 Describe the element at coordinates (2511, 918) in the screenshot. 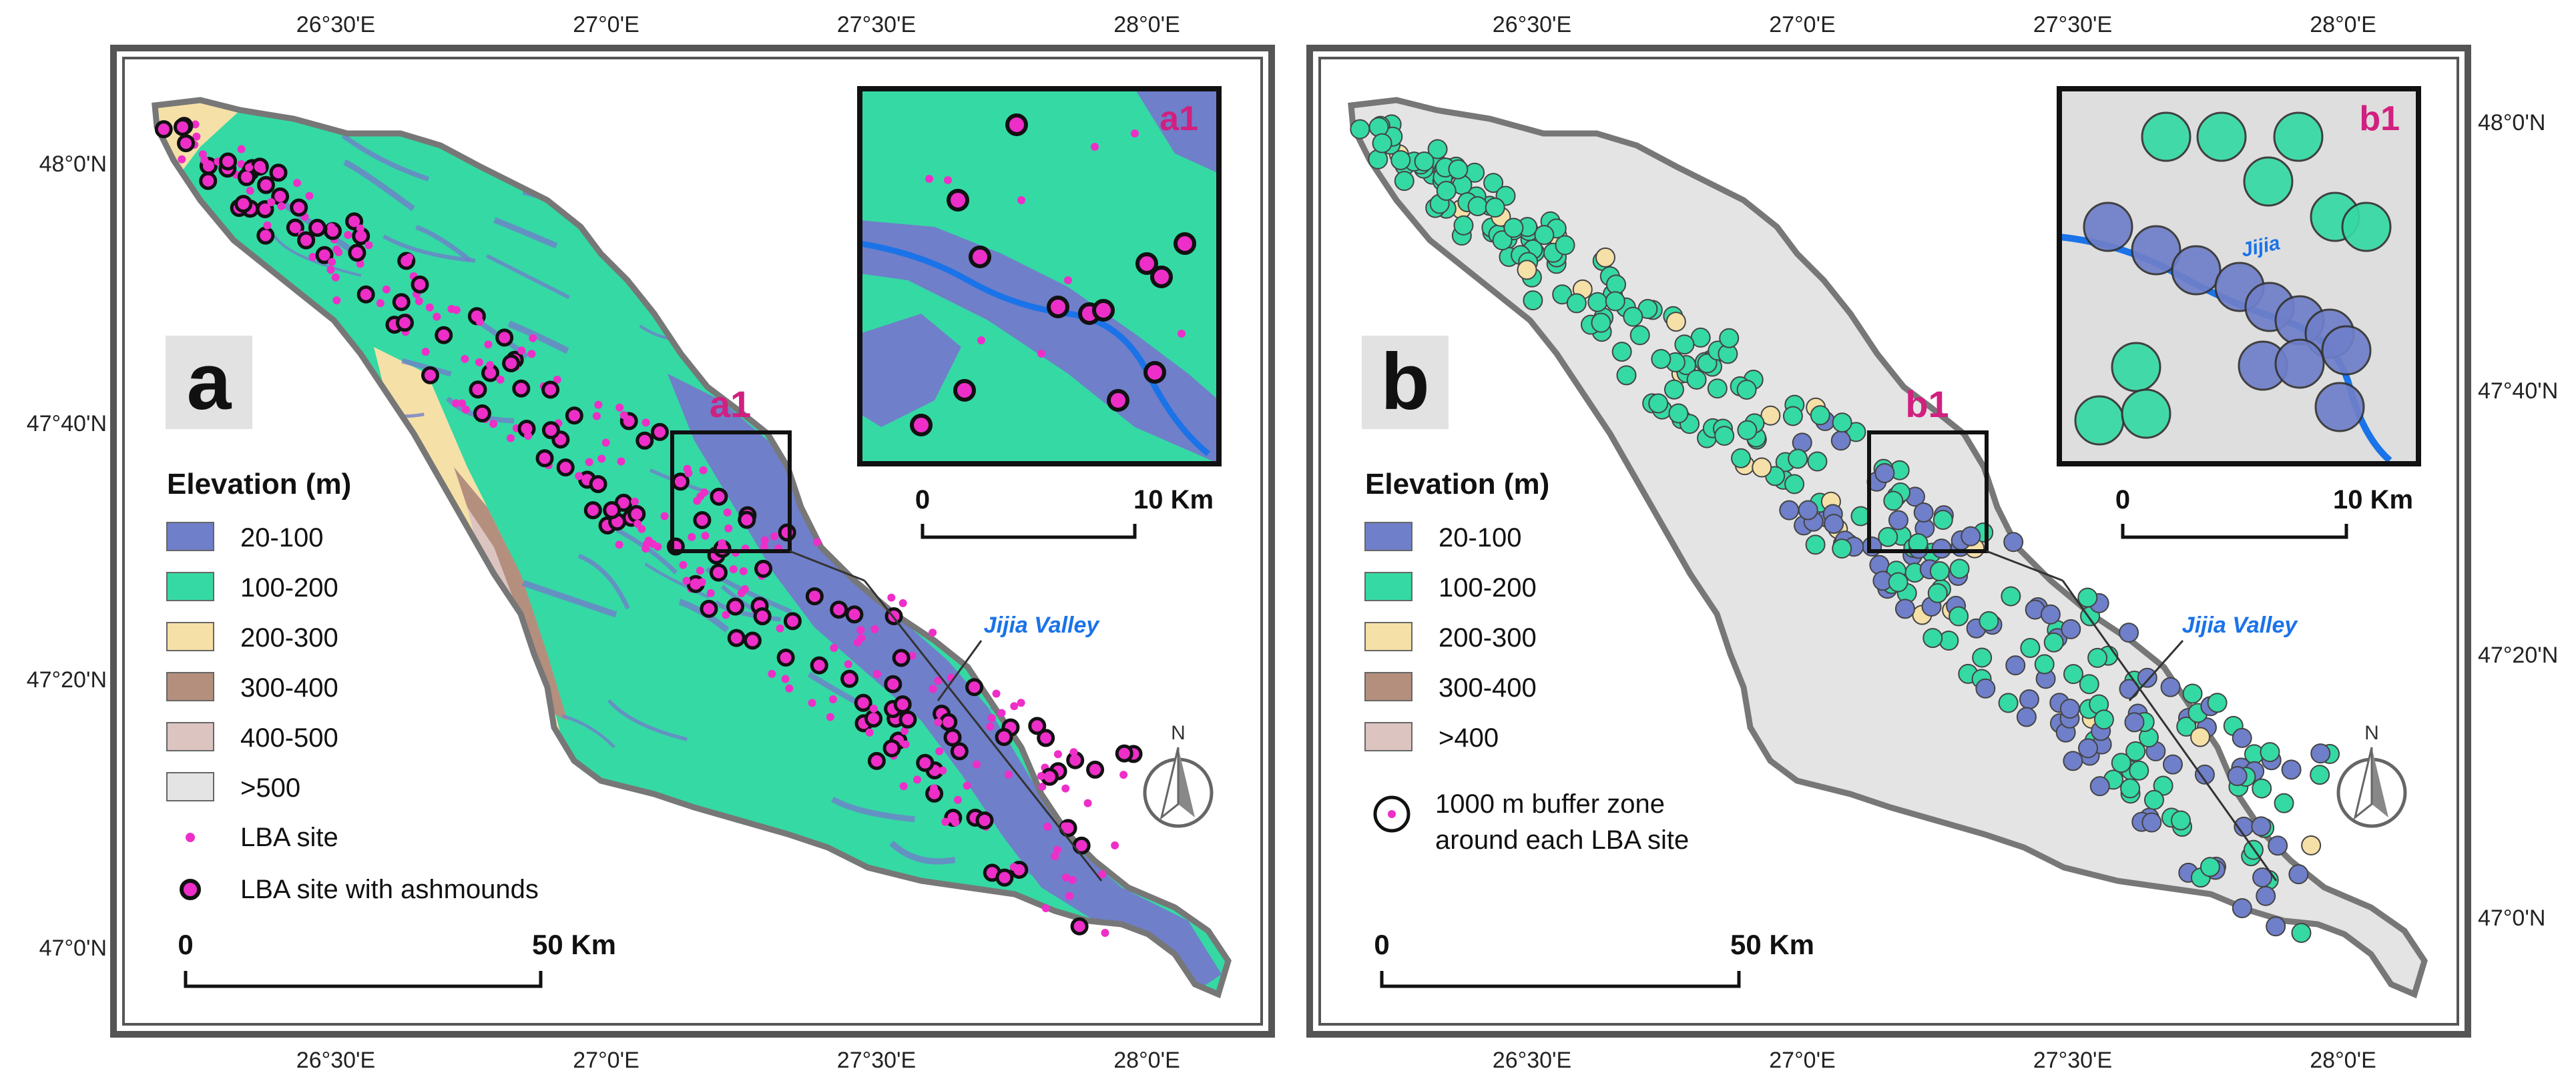

I see `lat-label: 47°0'N` at that location.